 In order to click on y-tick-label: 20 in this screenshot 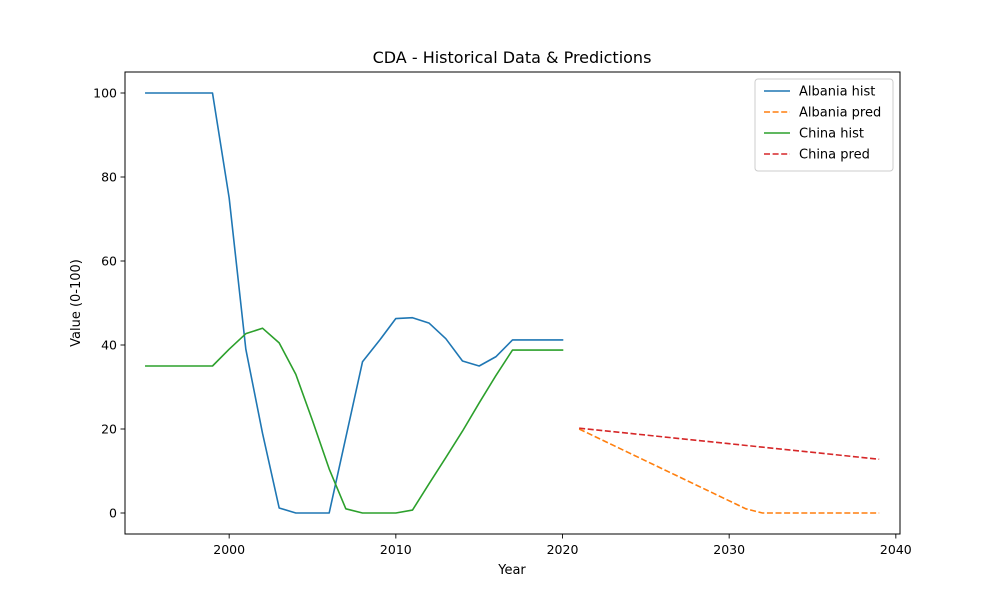, I will do `click(109, 429)`.